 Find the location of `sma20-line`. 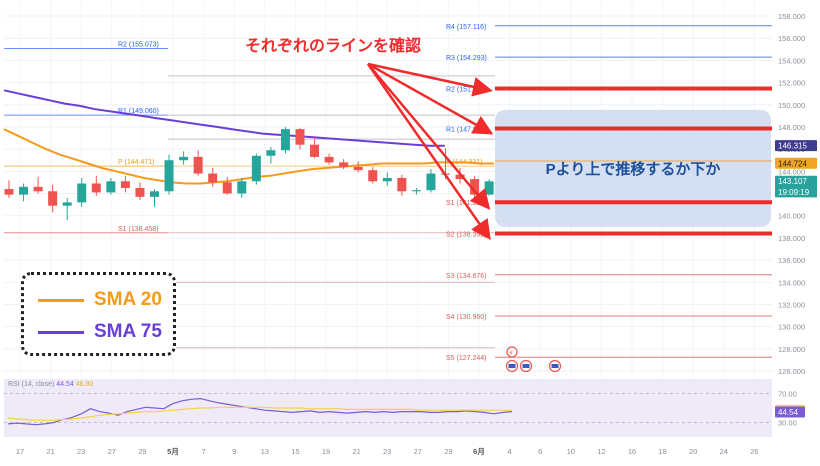

sma20-line is located at coordinates (248, 156).